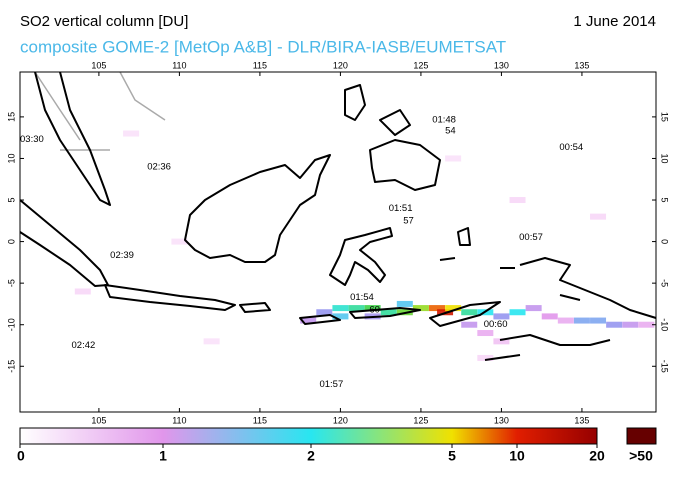  What do you see at coordinates (452, 456) in the screenshot?
I see `colorbar-label: 5` at bounding box center [452, 456].